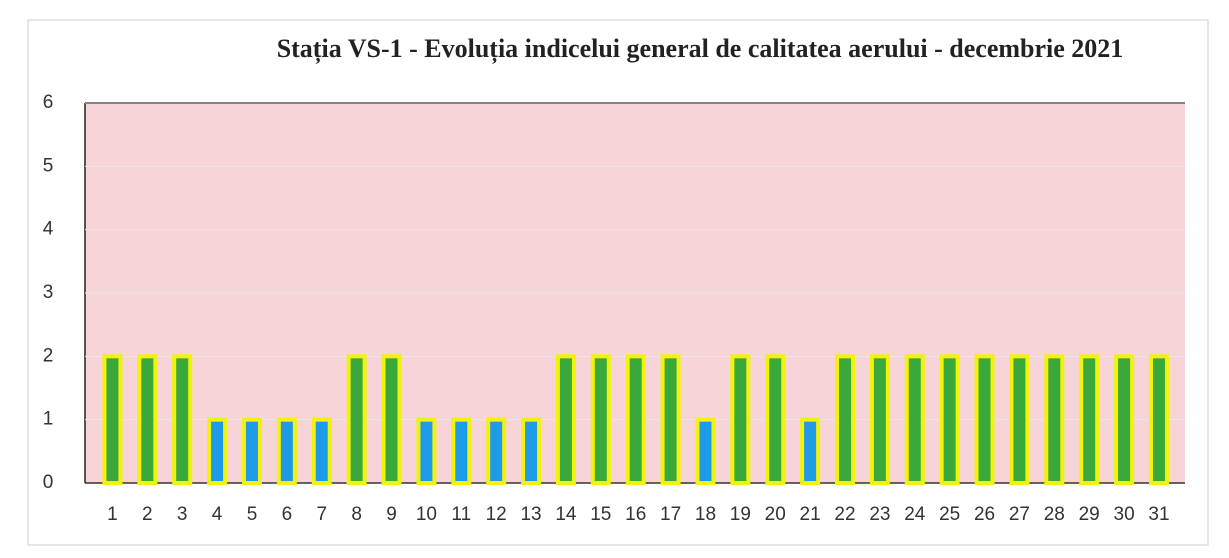 The image size is (1229, 558). Describe the element at coordinates (48, 229) in the screenshot. I see `y-tick-label: 4` at that location.